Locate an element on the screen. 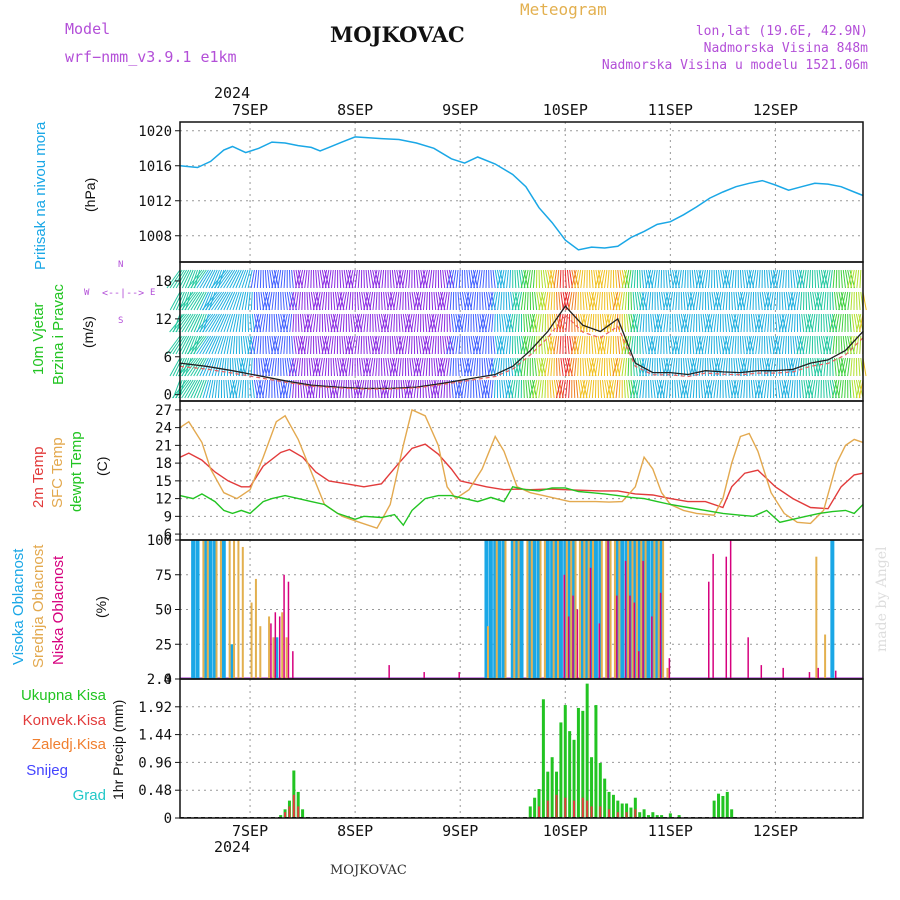  legend-grad: Grad is located at coordinates (89, 795).